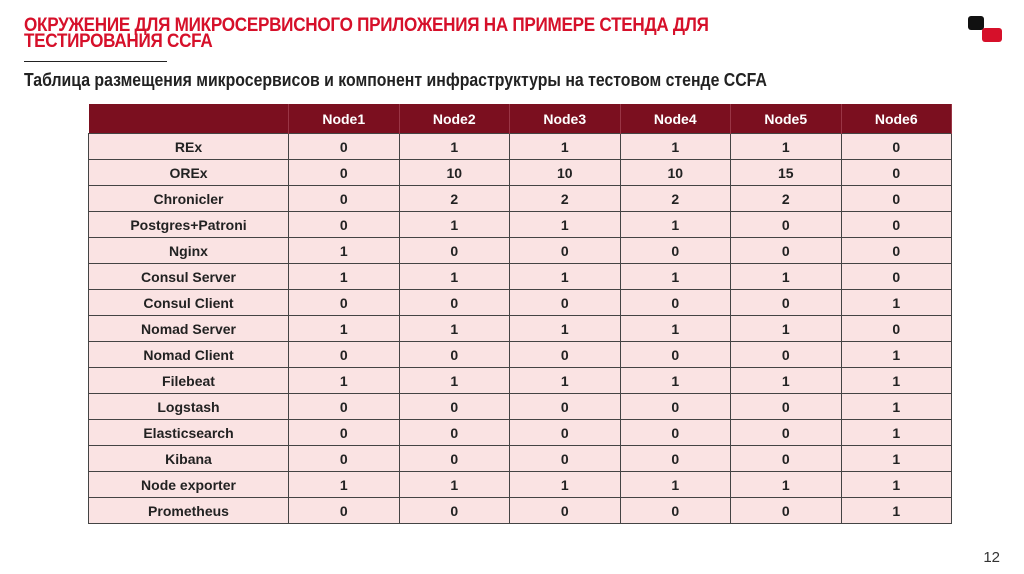  Describe the element at coordinates (188, 119) in the screenshot. I see `column-header` at that location.